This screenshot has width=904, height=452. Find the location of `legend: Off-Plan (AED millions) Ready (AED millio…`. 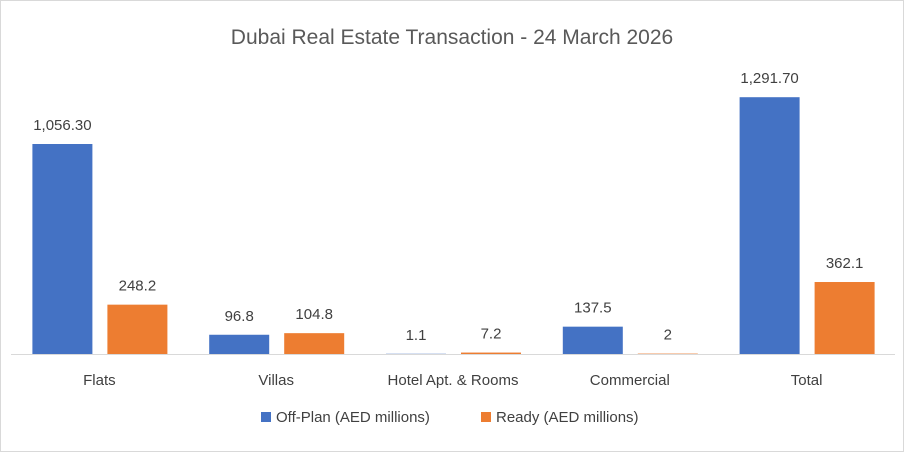

legend: Off-Plan (AED millions) Ready (AED millio… is located at coordinates (450, 417).